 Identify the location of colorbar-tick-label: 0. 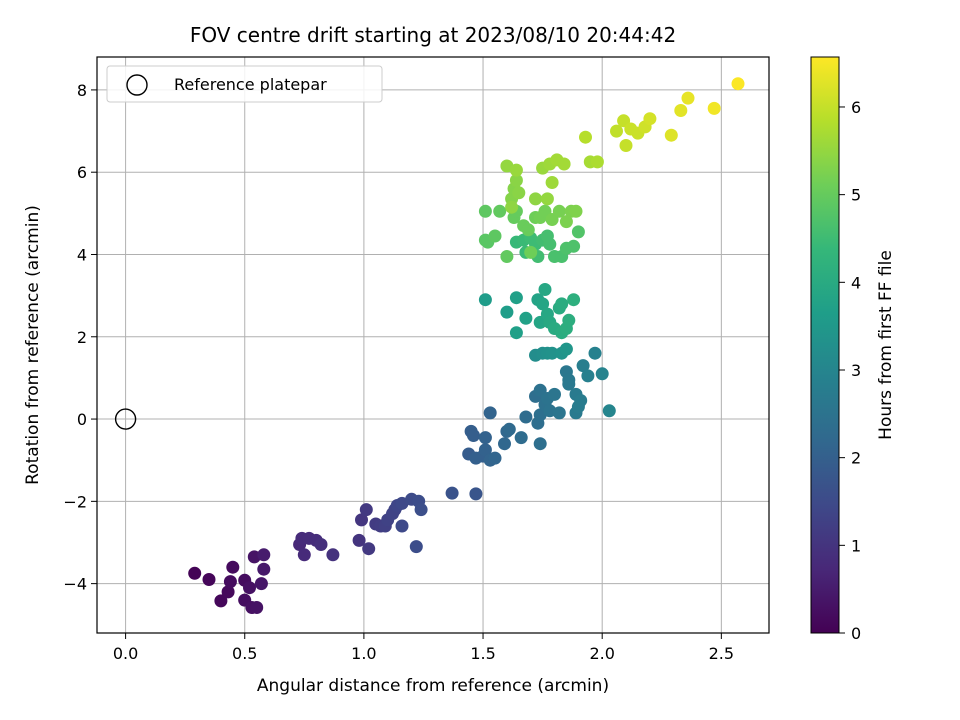
(856, 633).